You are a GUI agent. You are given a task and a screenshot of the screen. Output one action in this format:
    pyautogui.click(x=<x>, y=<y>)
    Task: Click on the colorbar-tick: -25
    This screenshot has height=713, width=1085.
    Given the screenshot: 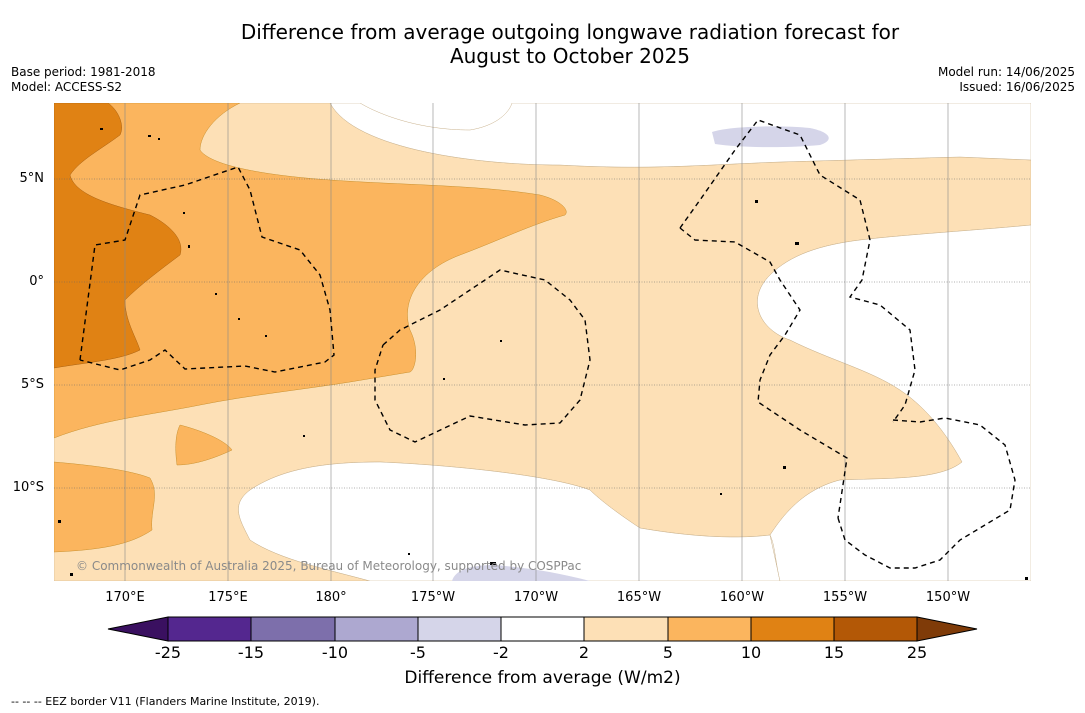 What is the action you would take?
    pyautogui.click(x=168, y=652)
    